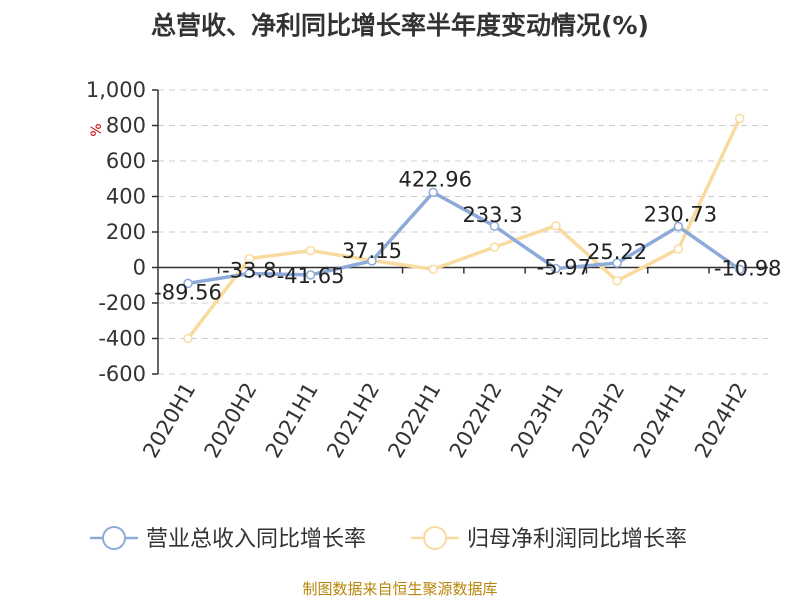  I want to click on x-tick-label: 2022H2, so click(476, 421).